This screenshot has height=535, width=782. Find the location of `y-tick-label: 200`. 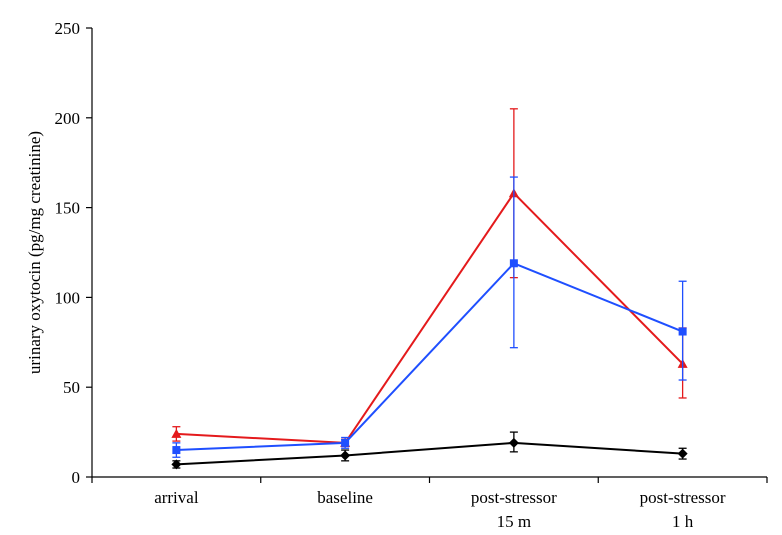

y-tick-label: 200 is located at coordinates (68, 118).